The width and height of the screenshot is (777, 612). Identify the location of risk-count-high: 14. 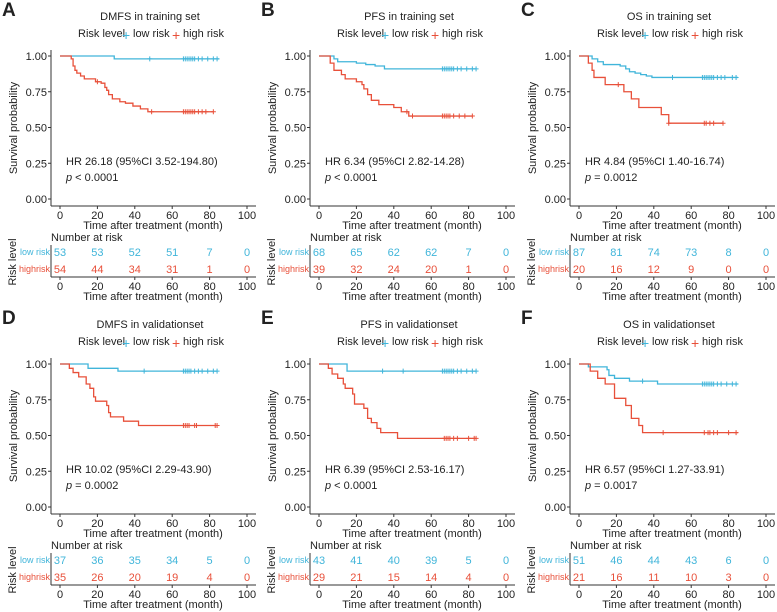
(431, 578).